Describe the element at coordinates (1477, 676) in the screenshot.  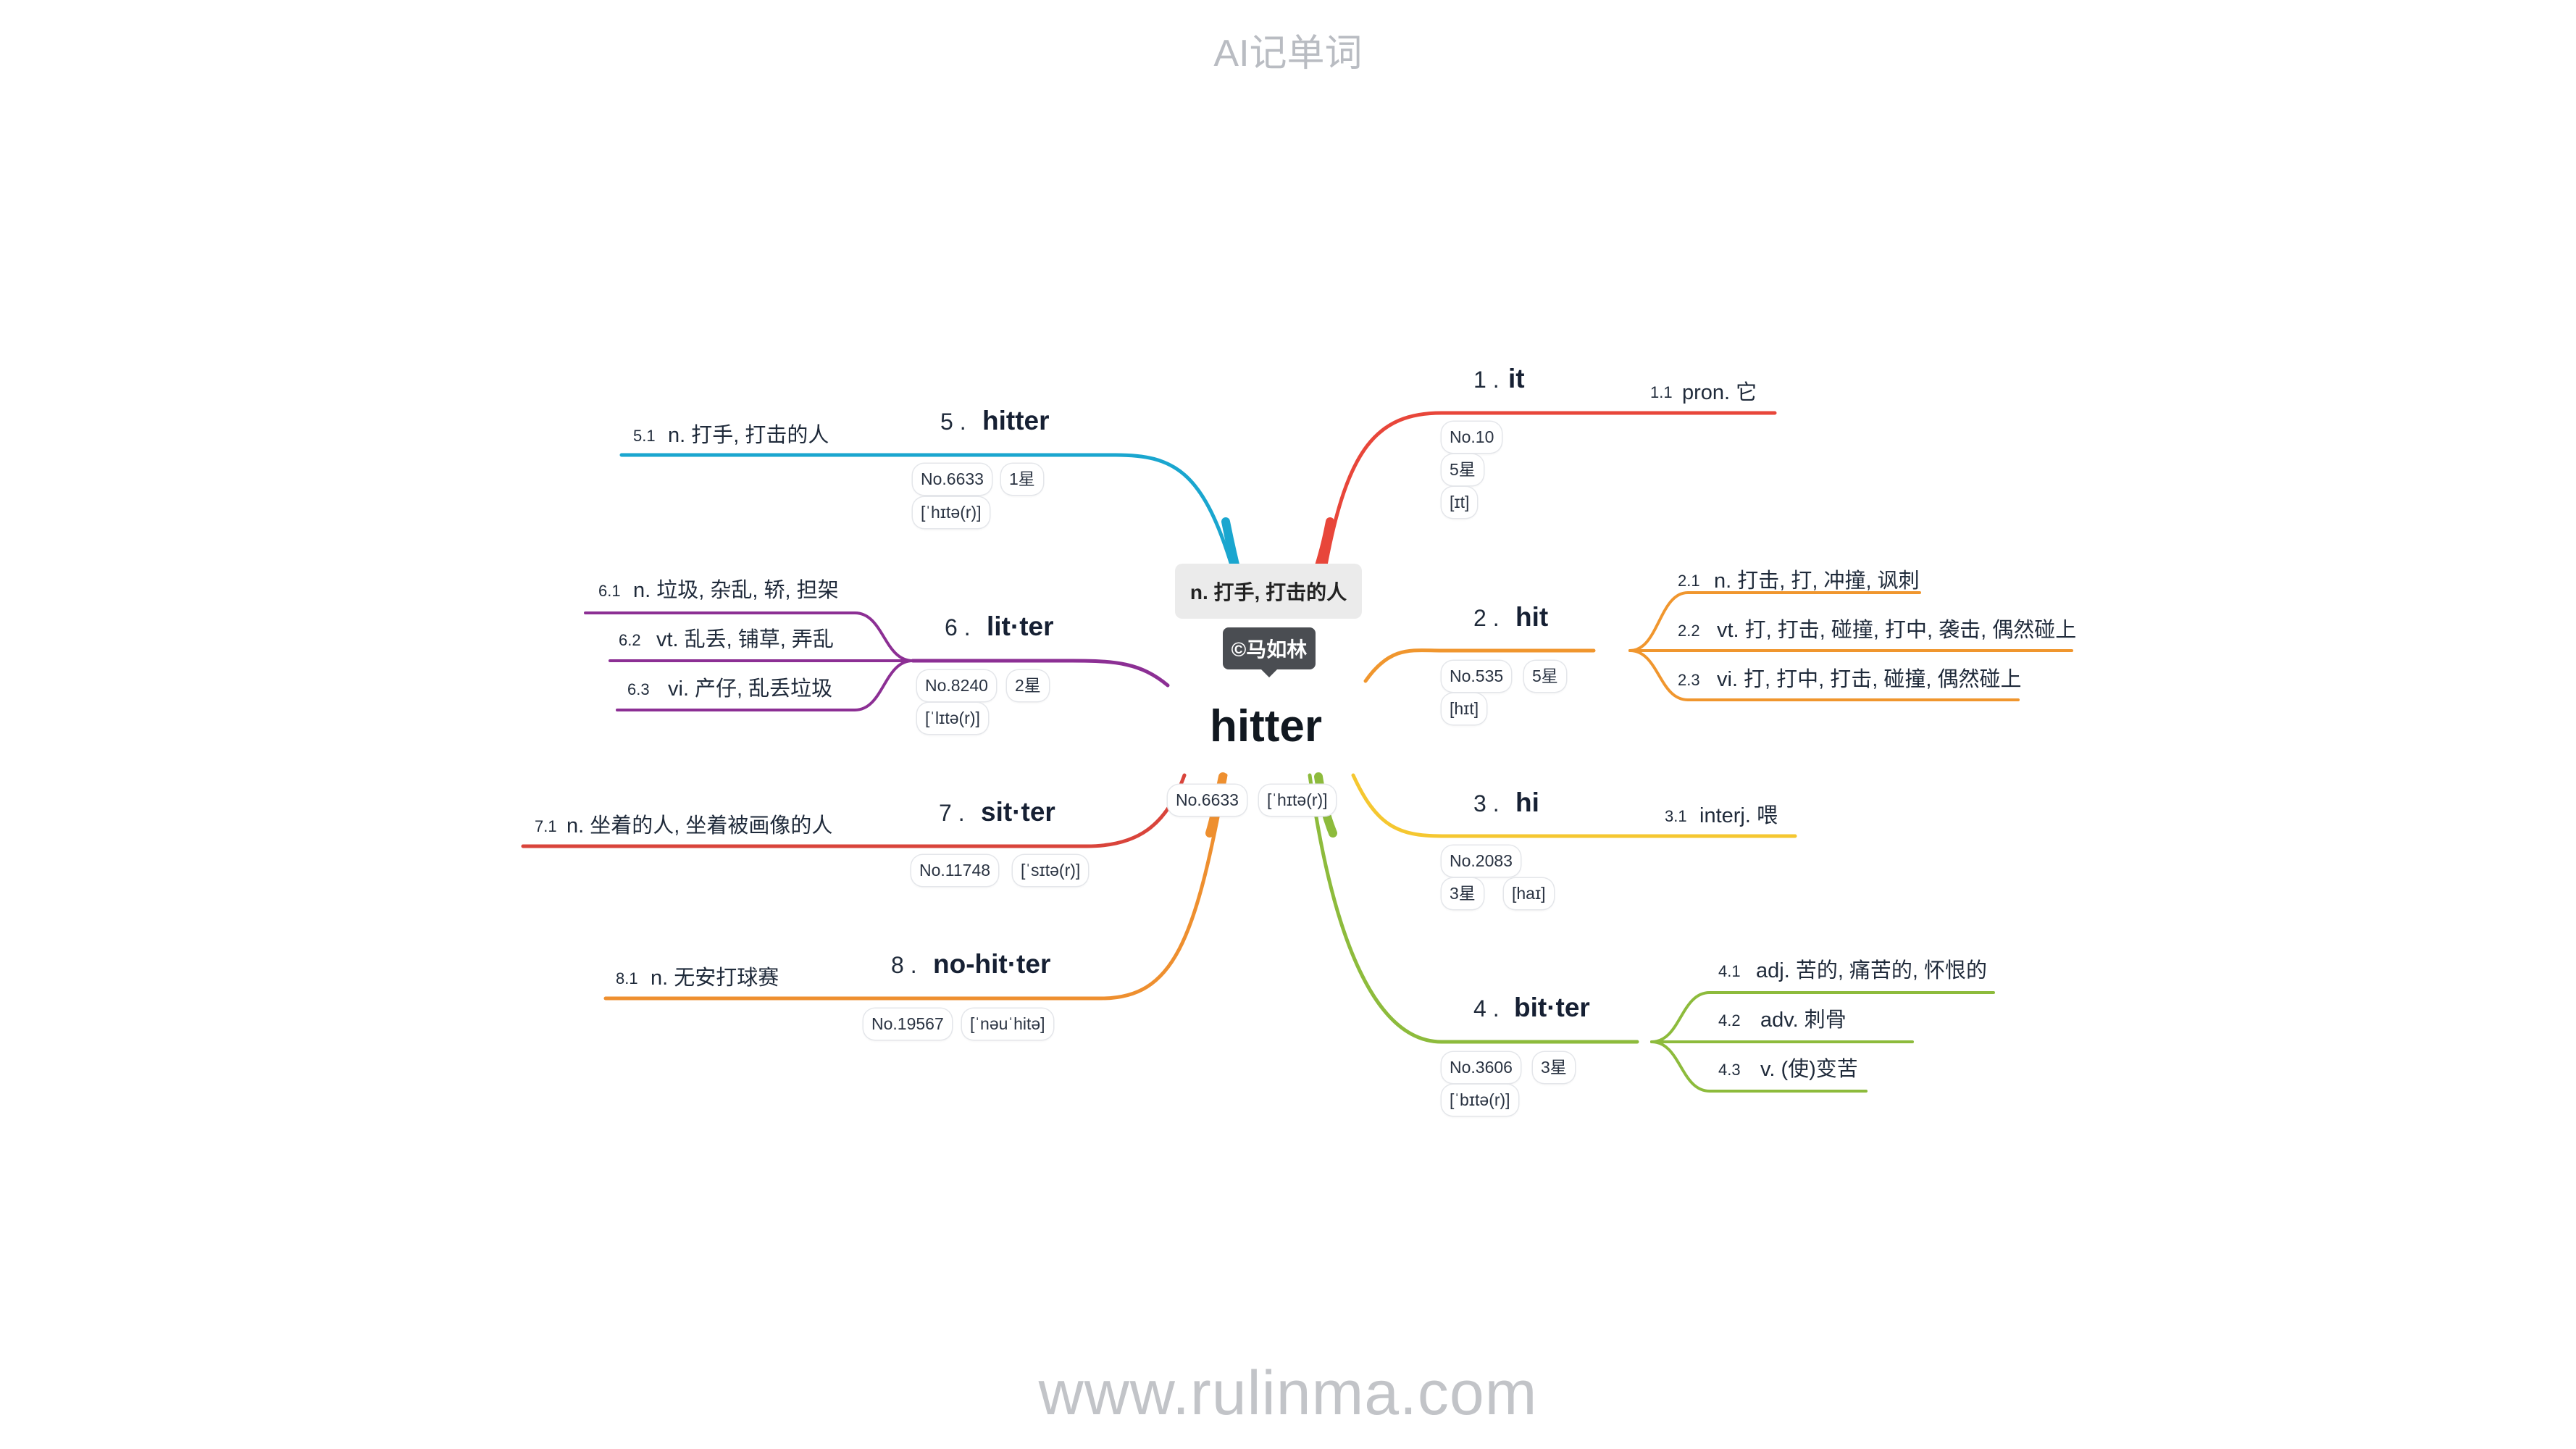
I see `branch-2-rank-tag: No.535` at that location.